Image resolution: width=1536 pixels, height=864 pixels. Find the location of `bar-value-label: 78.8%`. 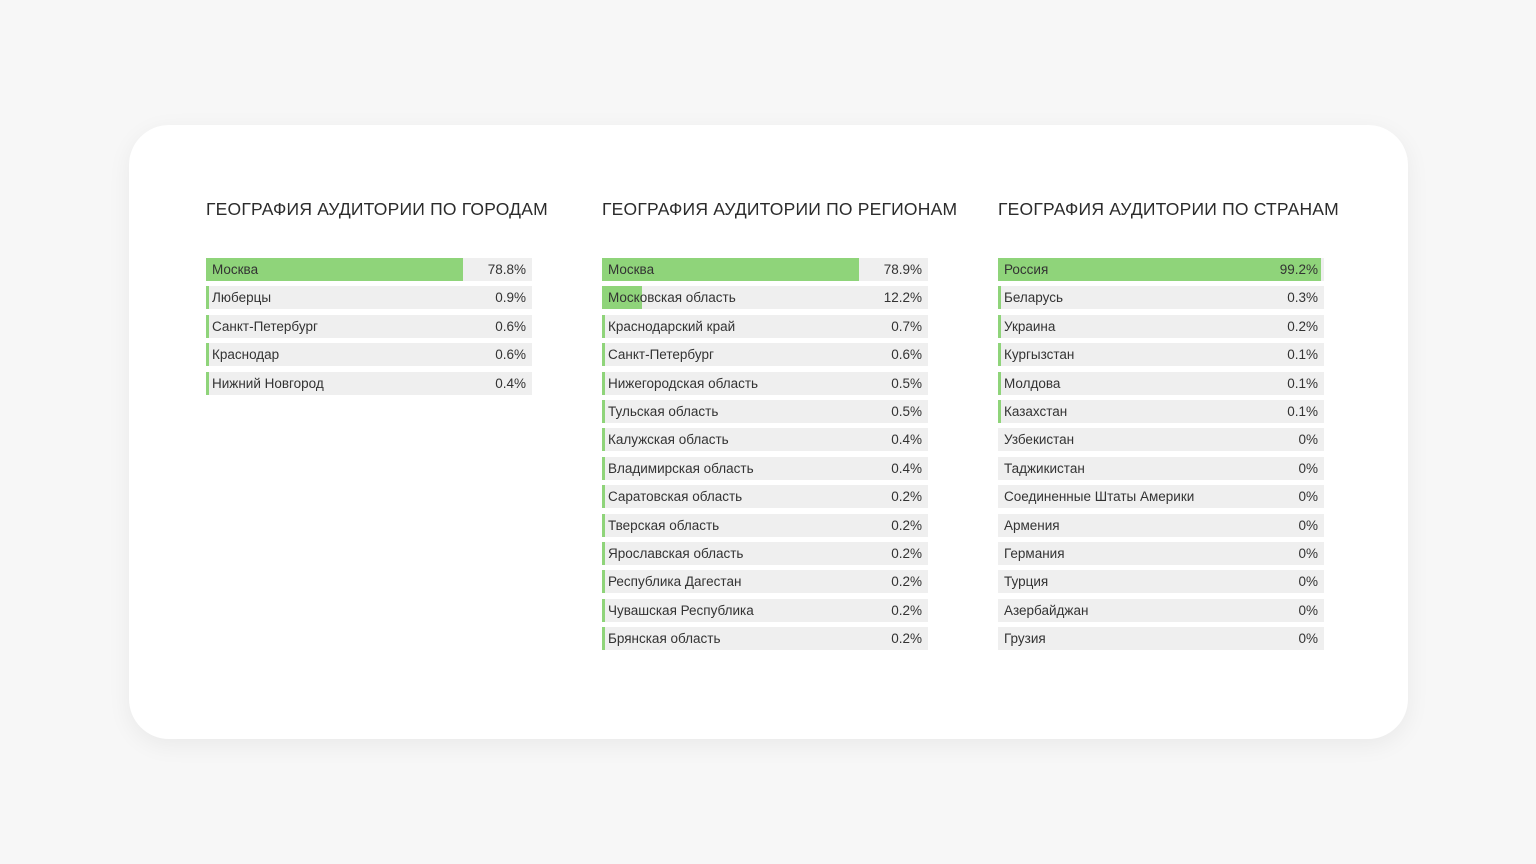

bar-value-label: 78.8% is located at coordinates (506, 269).